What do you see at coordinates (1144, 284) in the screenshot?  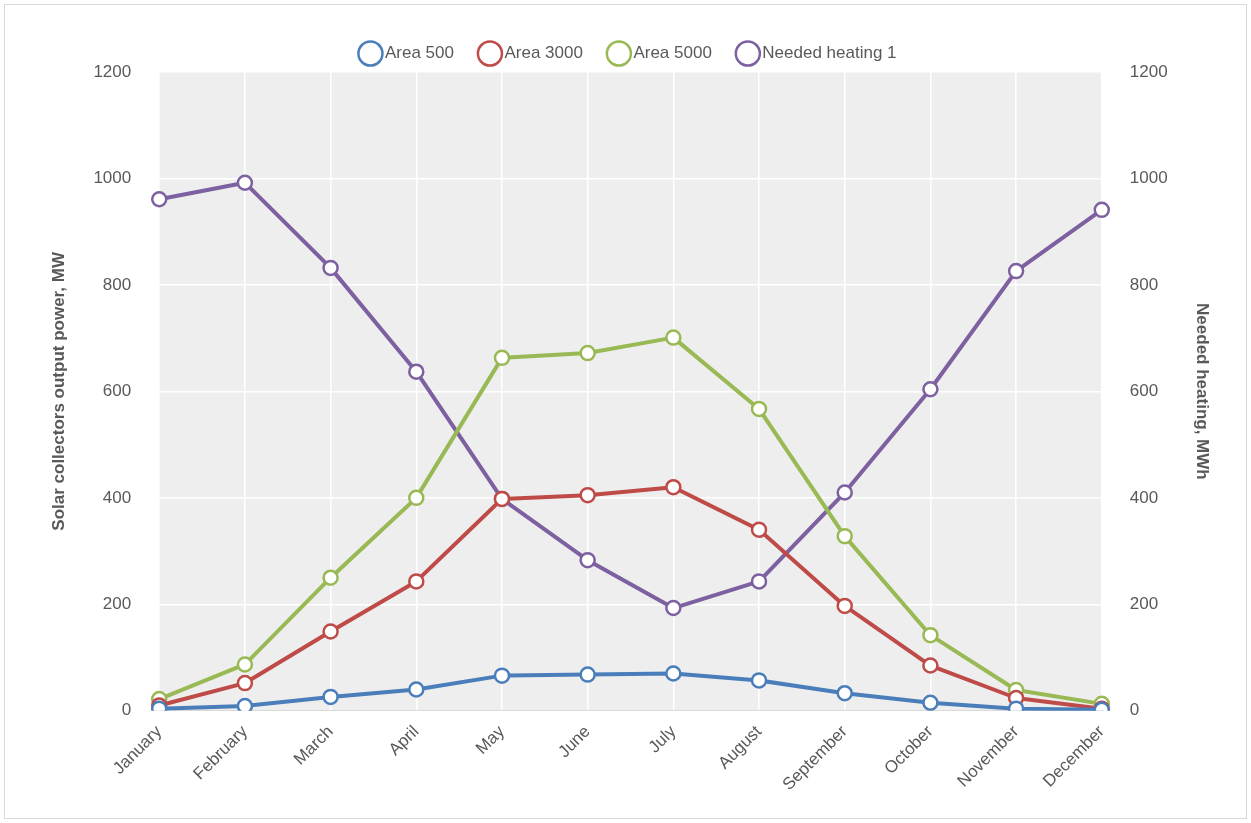 I see `y2-tick-label: 800` at bounding box center [1144, 284].